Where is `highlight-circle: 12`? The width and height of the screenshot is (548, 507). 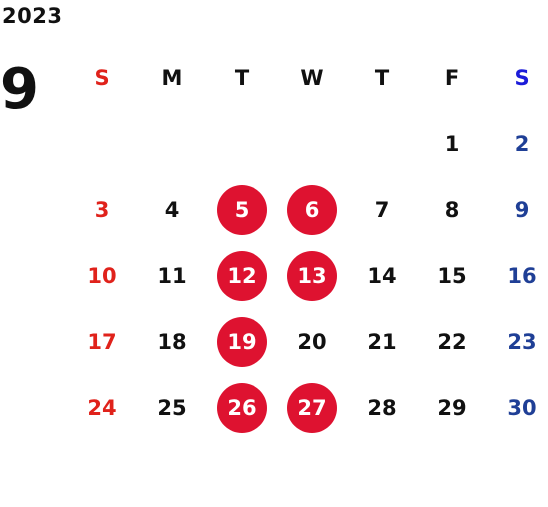 highlight-circle: 12 is located at coordinates (242, 276).